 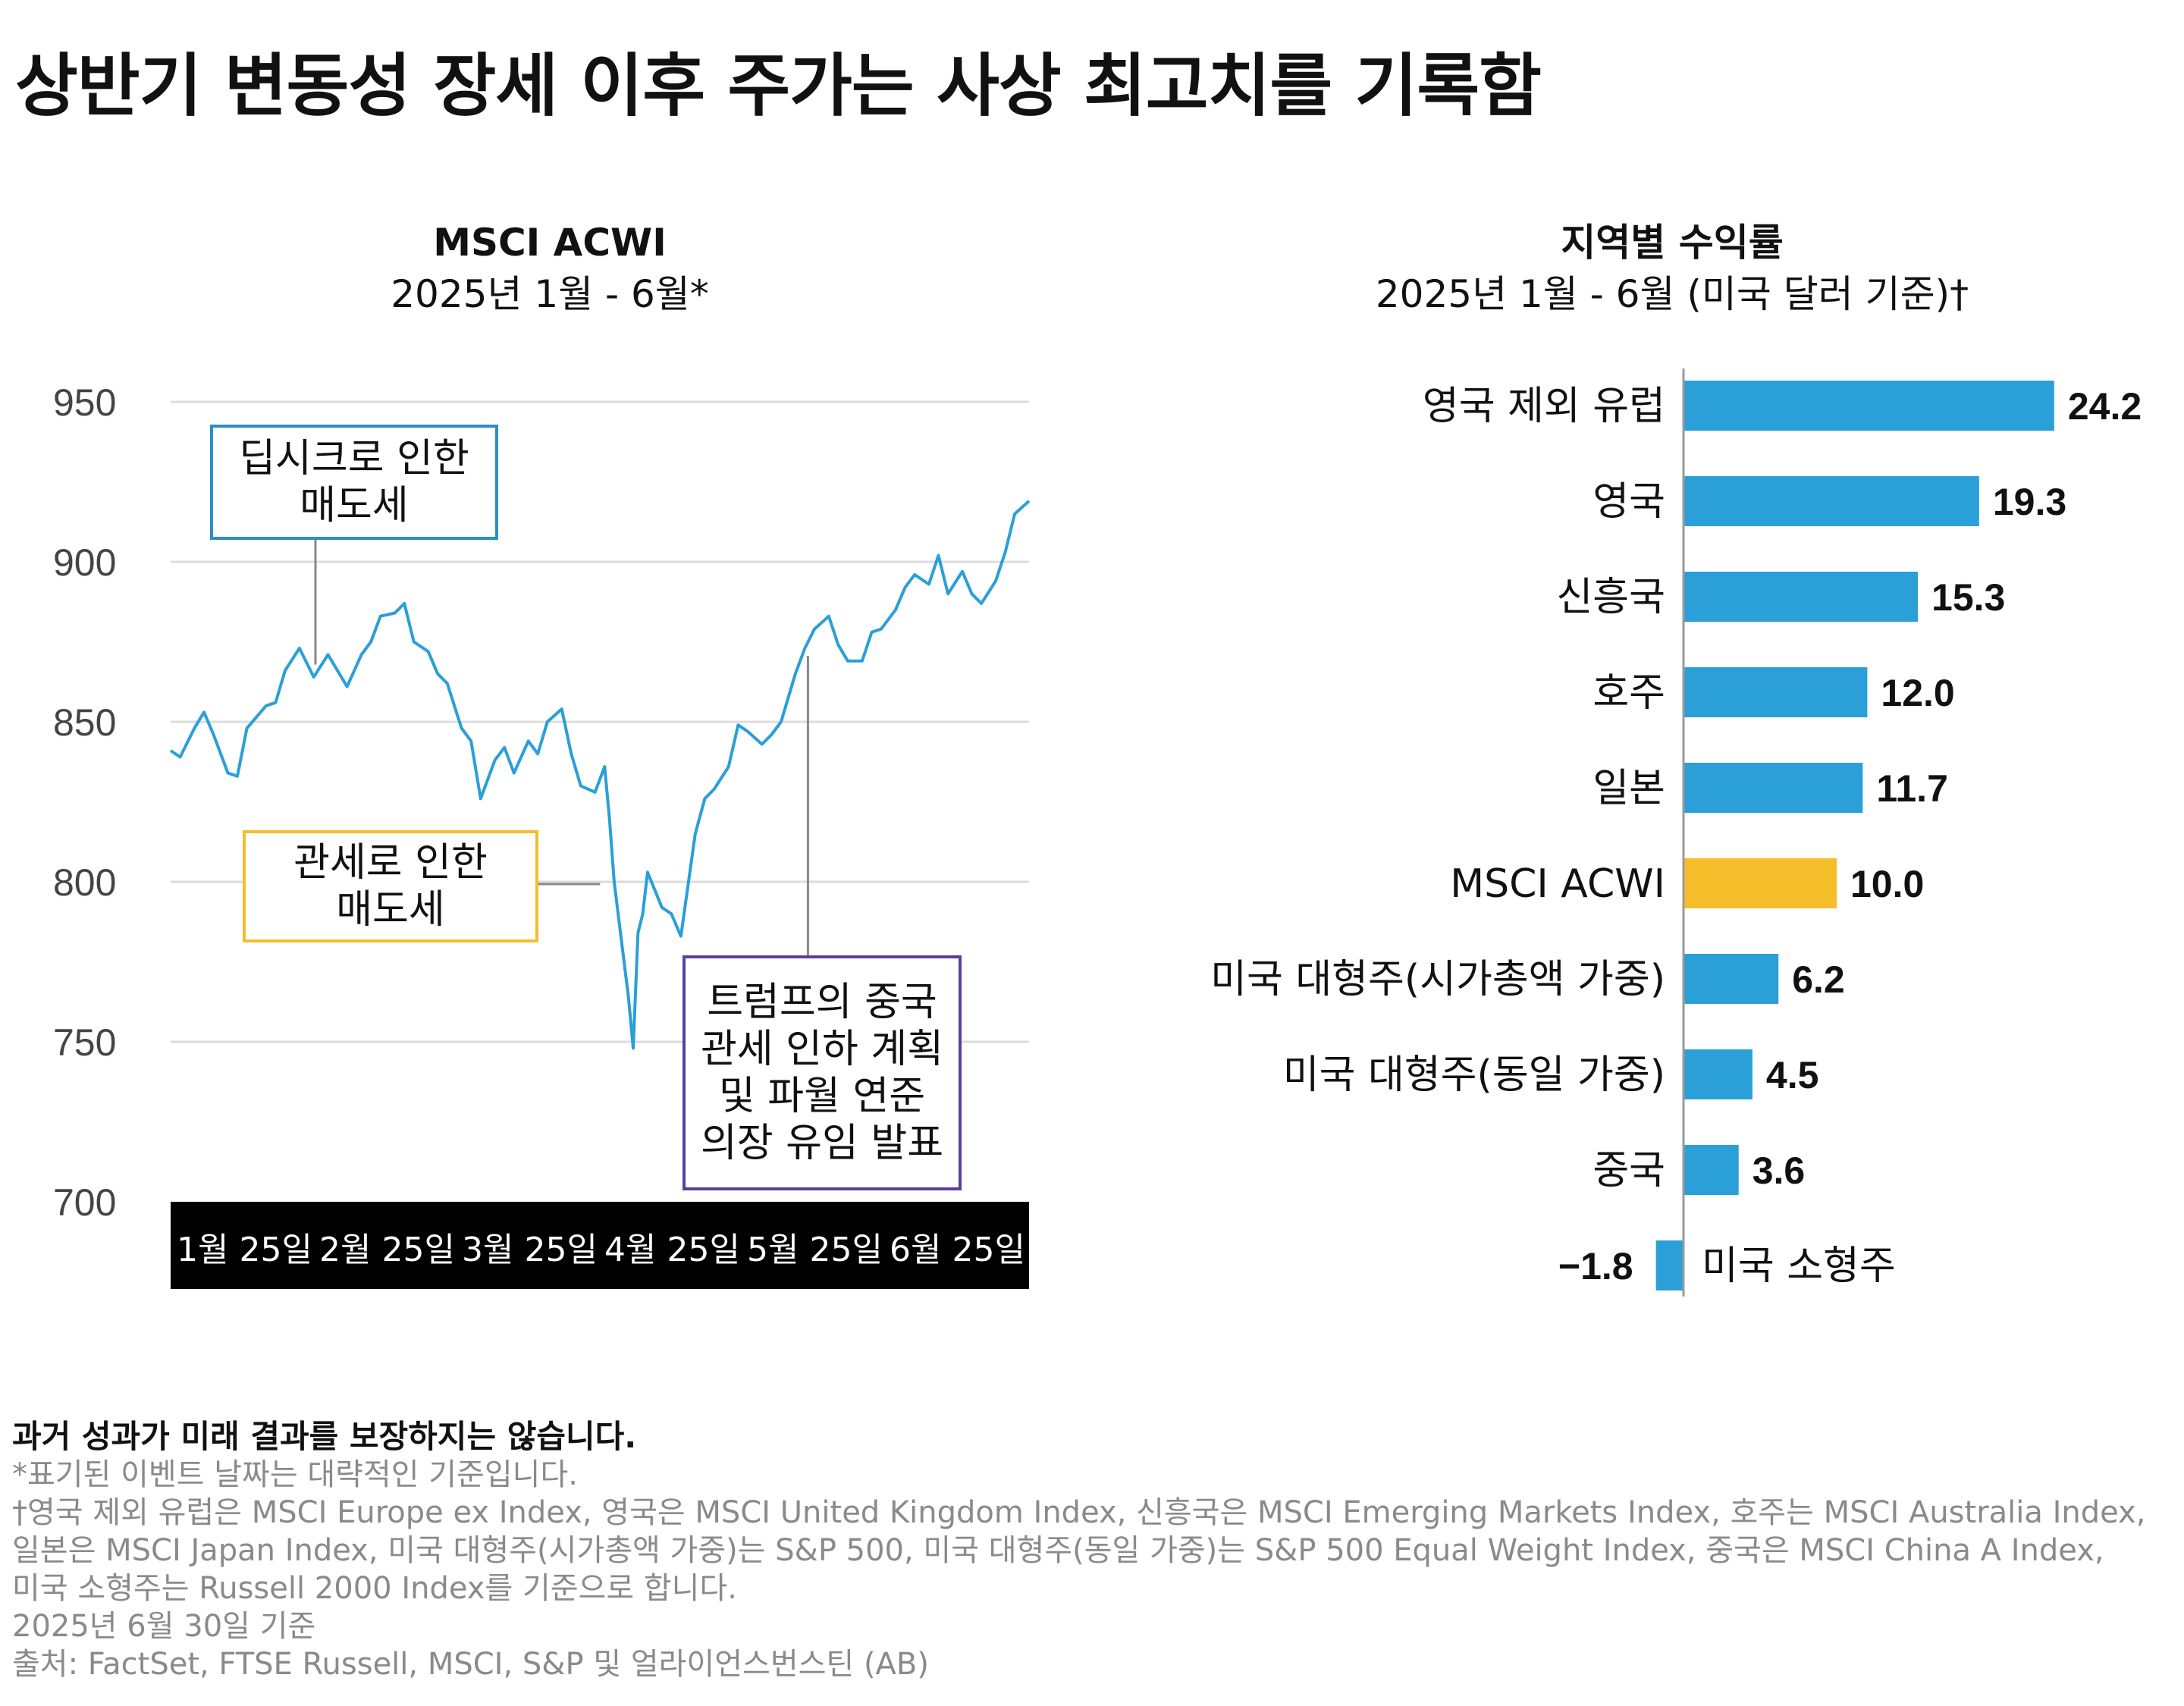 I want to click on category-label: 영국 제외 유럽, so click(x=1544, y=407).